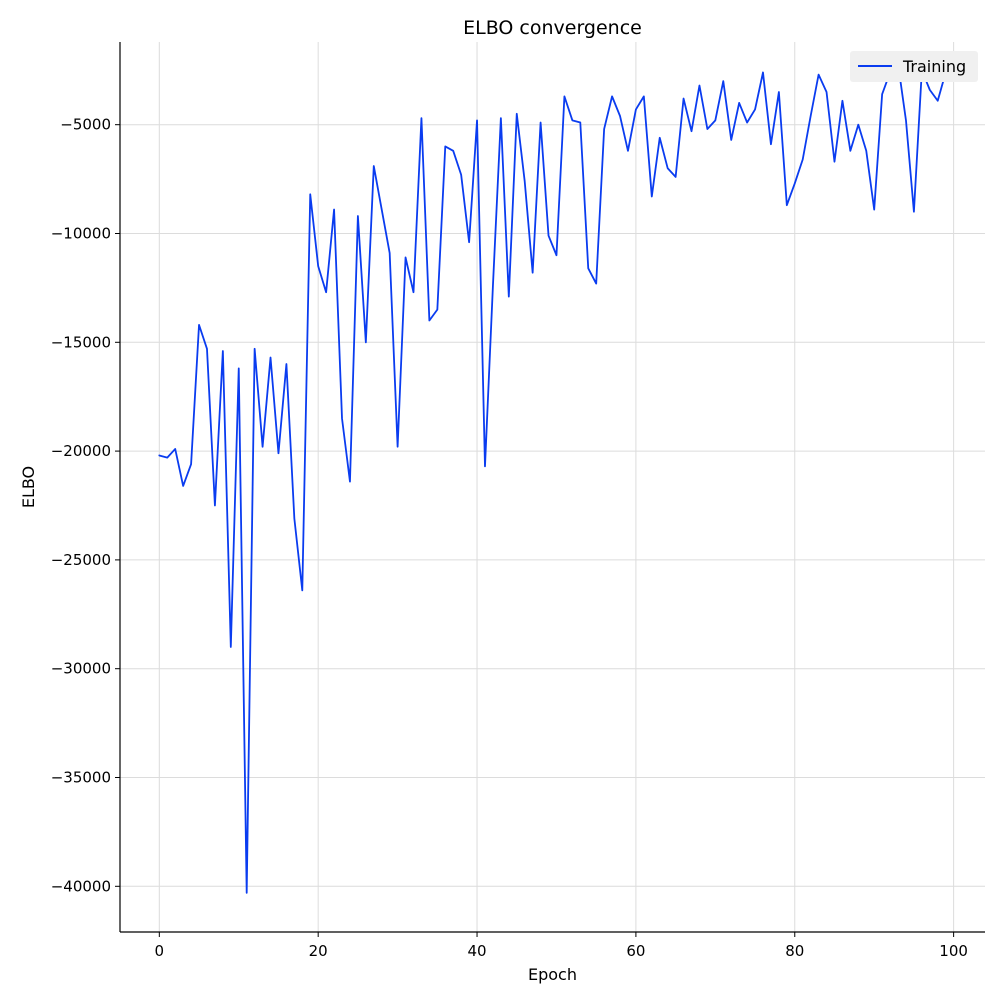 This screenshot has width=1003, height=1003. I want to click on x-tick-label: 60, so click(635, 951).